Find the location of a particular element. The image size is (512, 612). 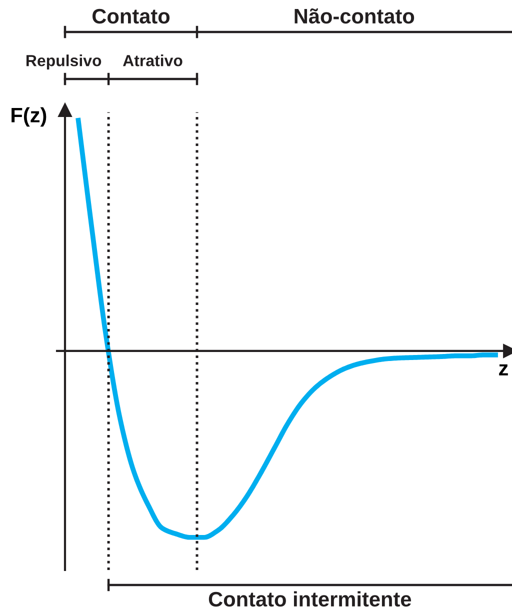

x-axis-title: z is located at coordinates (503, 370).